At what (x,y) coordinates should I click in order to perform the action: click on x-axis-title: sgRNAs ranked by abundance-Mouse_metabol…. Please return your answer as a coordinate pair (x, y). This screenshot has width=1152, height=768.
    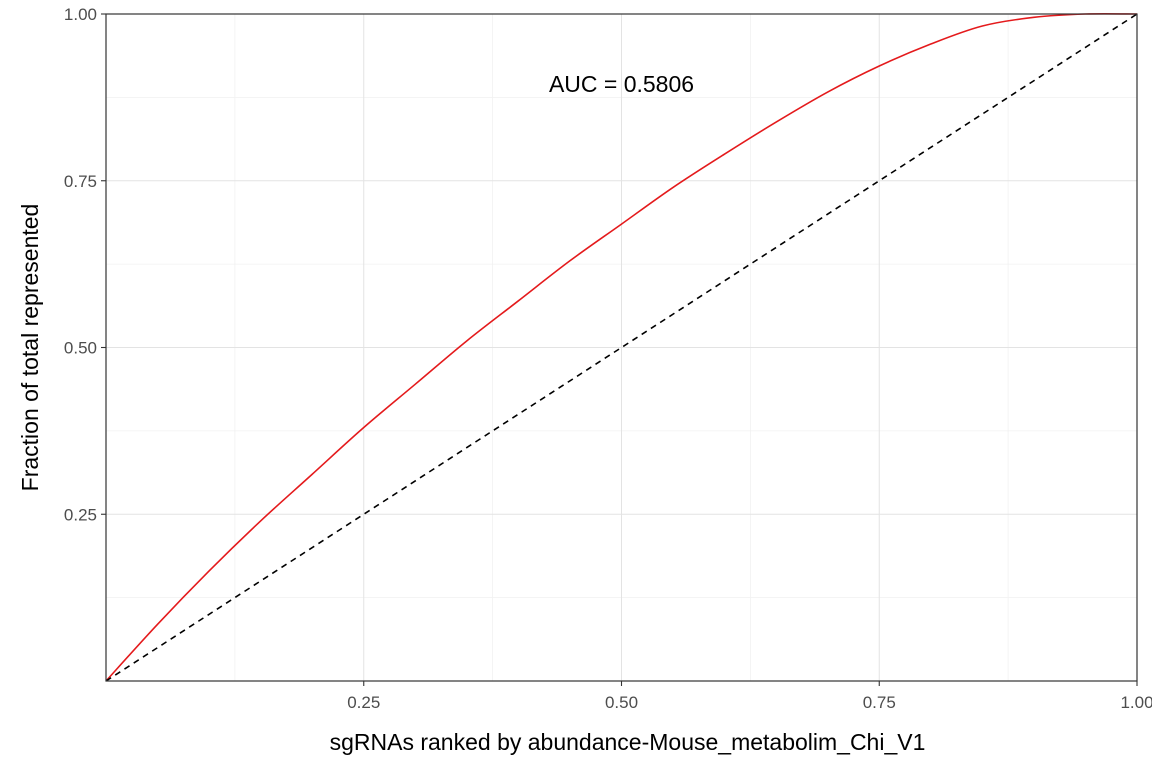
    Looking at the image, I should click on (628, 742).